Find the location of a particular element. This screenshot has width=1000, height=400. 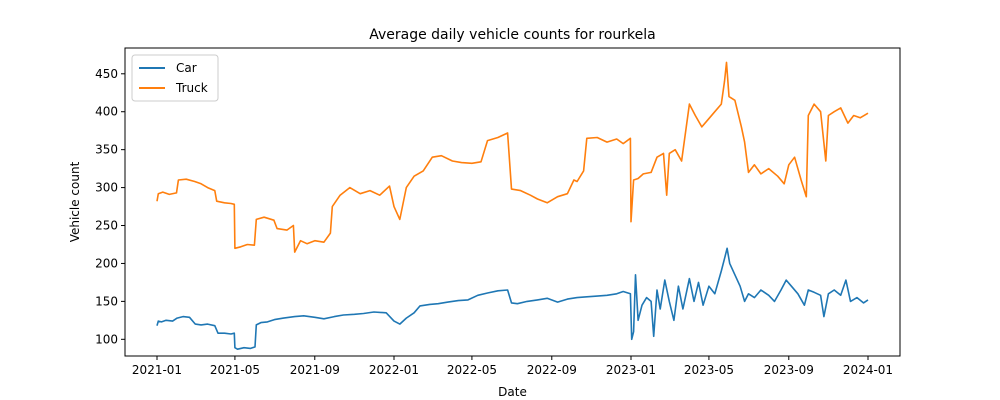

legend-label-truck: Truck is located at coordinates (191, 88).